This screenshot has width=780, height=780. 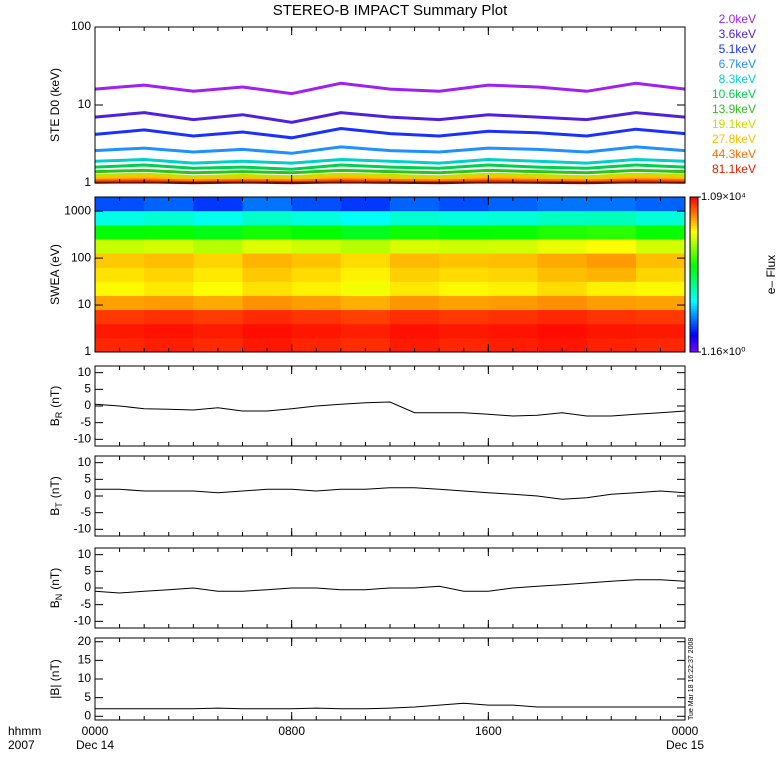 I want to click on timestamp: Tue Mar 18 16:22:37 2008, so click(x=691, y=679).